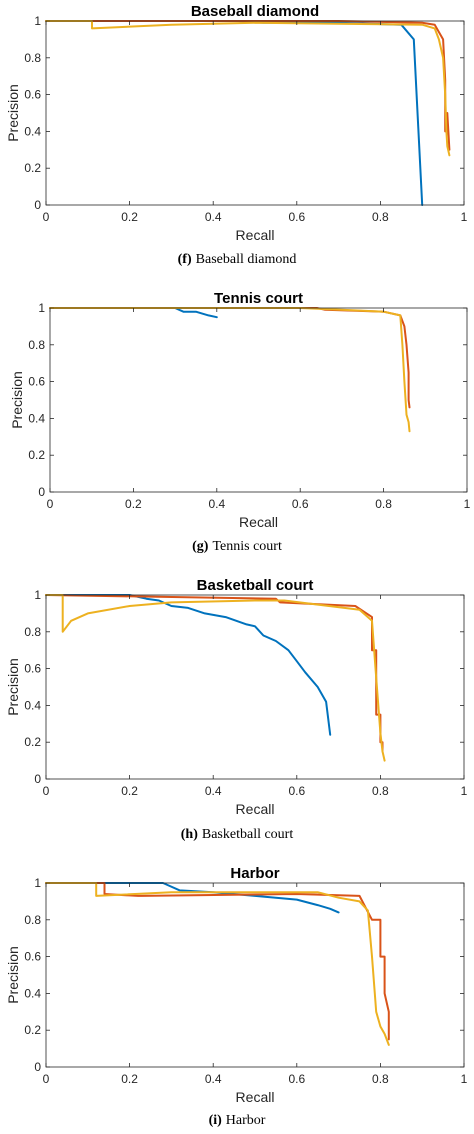  What do you see at coordinates (258, 298) in the screenshot?
I see `chart-title: Tennis court` at bounding box center [258, 298].